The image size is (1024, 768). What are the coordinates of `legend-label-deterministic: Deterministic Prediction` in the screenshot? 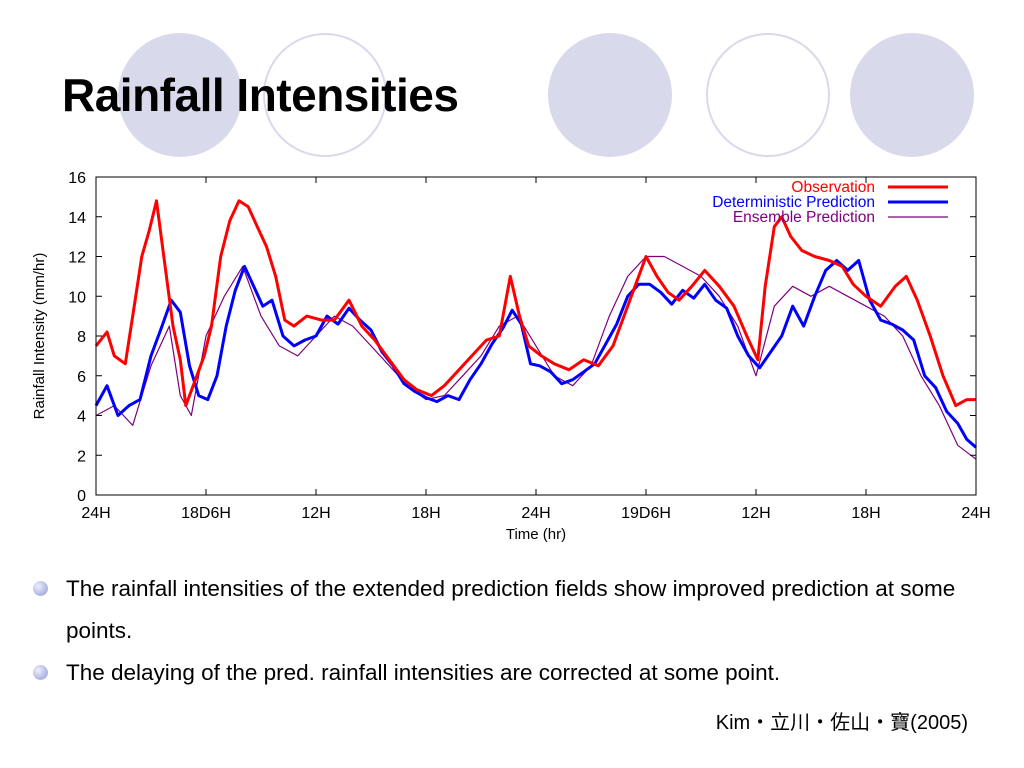 It's located at (793, 202).